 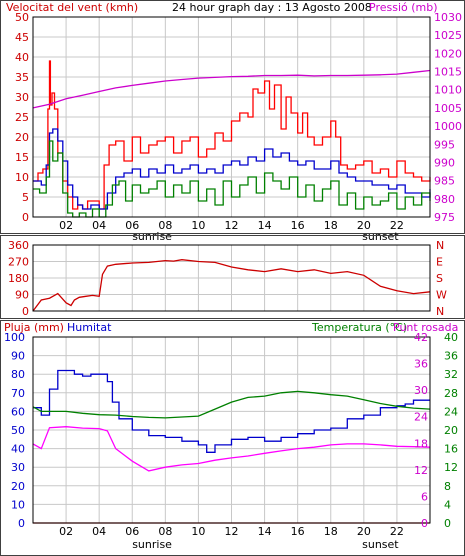 I want to click on pressure-y-tick: 1030, so click(x=448, y=17).